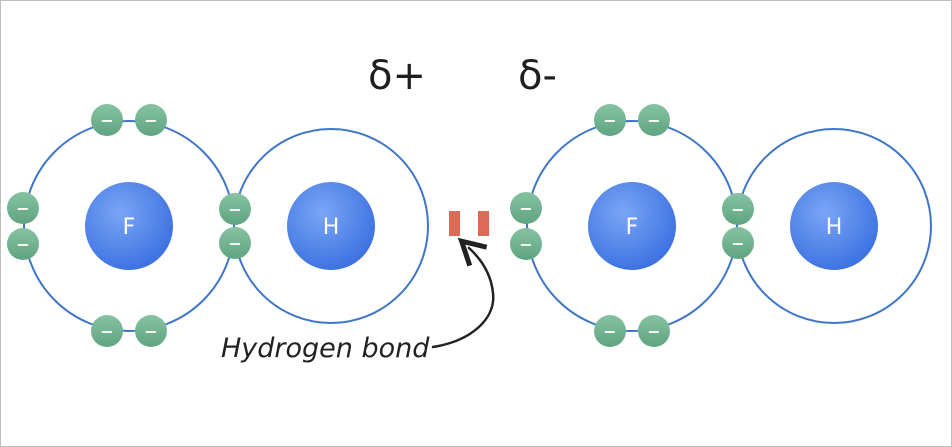 This screenshot has width=952, height=447. I want to click on delta-minus-label: δ-, so click(537, 76).